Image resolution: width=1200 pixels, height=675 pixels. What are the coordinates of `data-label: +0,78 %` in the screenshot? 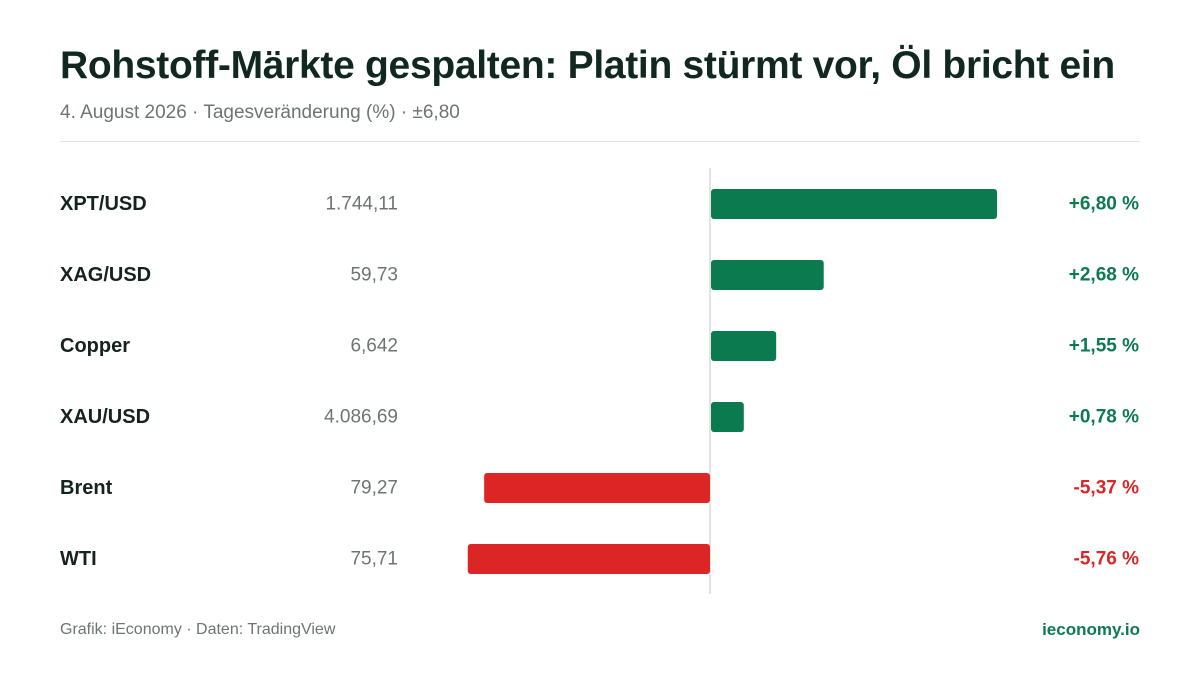 It's located at (1104, 417).